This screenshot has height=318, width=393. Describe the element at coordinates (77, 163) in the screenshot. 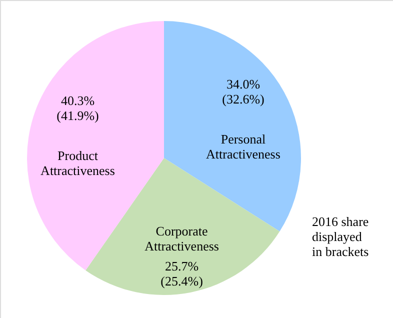

I see `slice-label: Product Attractiveness` at that location.